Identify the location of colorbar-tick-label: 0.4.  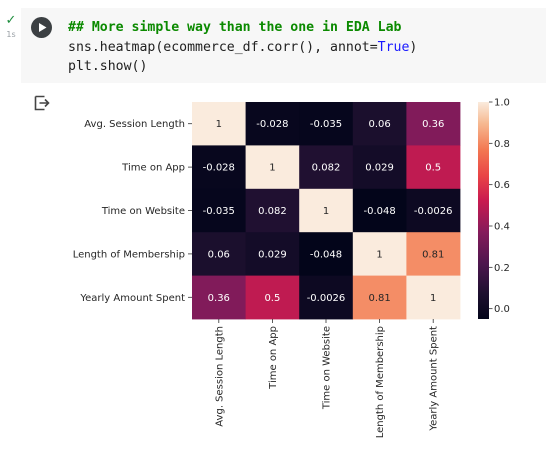
(502, 227).